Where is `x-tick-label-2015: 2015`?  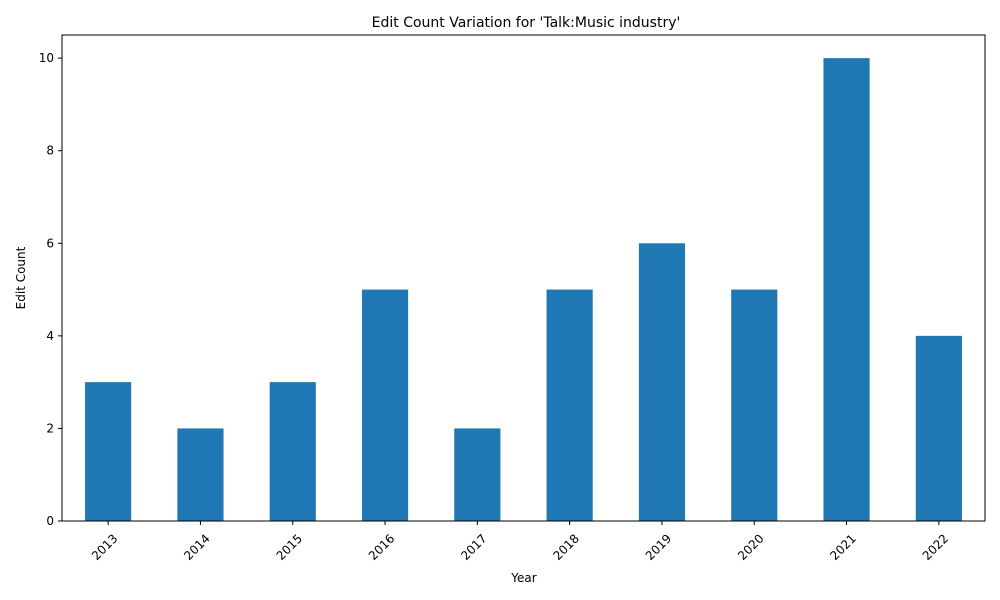
x-tick-label-2015: 2015 is located at coordinates (289, 546).